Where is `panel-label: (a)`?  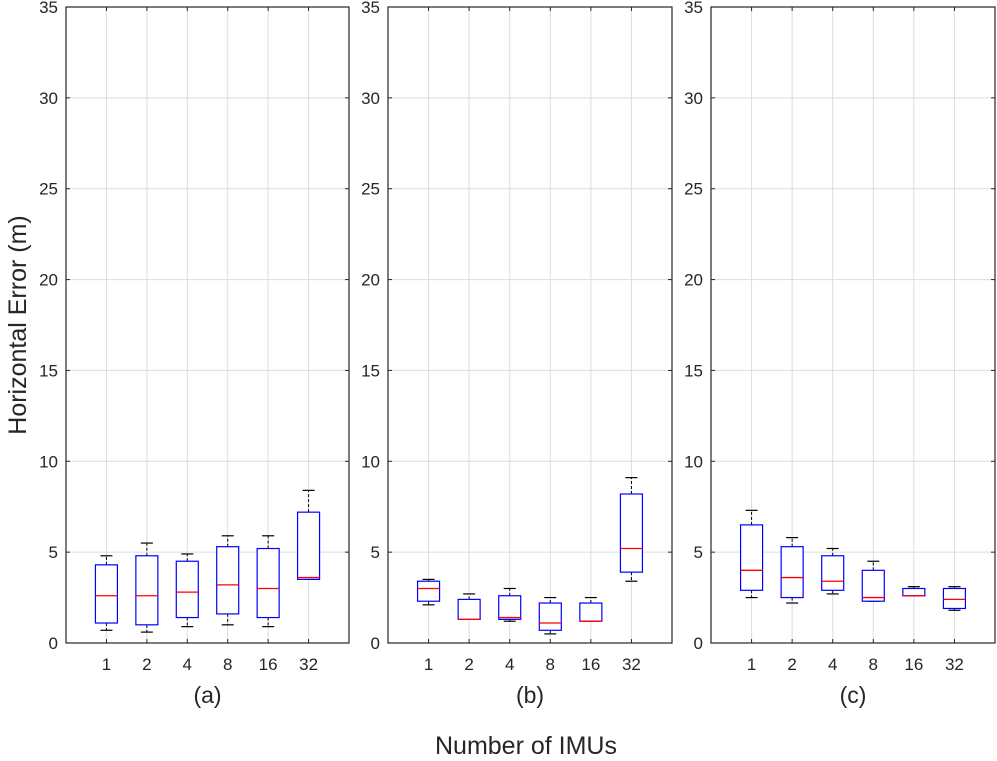 panel-label: (a) is located at coordinates (207, 695).